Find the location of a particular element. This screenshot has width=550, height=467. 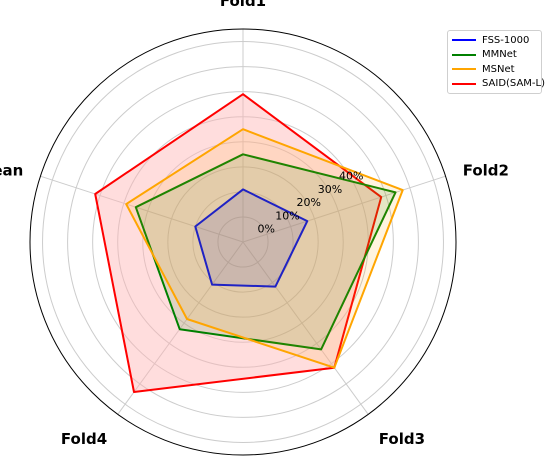

radial-tick-label: 10% is located at coordinates (287, 215).